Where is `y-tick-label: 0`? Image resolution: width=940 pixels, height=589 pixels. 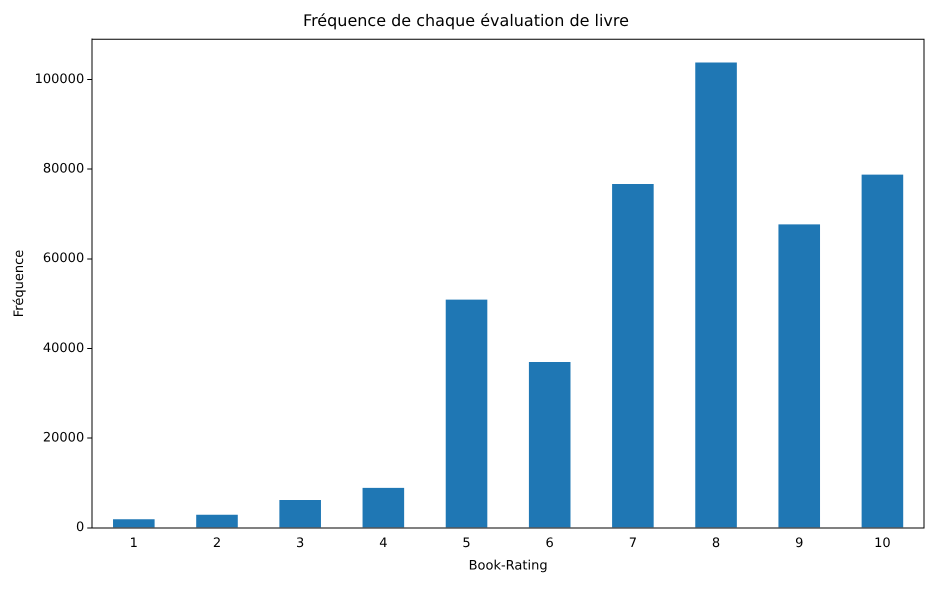
y-tick-label: 0 is located at coordinates (80, 528).